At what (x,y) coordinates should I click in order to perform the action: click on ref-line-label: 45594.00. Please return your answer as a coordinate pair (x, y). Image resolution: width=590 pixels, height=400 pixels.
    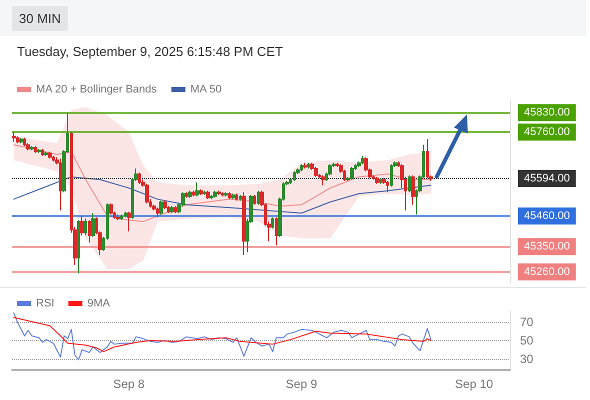
    Looking at the image, I should click on (547, 178).